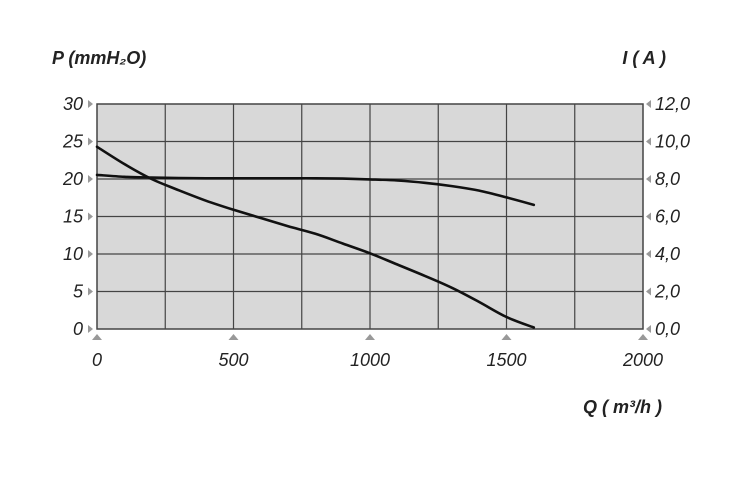  What do you see at coordinates (667, 254) in the screenshot?
I see `y2-tick-label: 4,0` at bounding box center [667, 254].